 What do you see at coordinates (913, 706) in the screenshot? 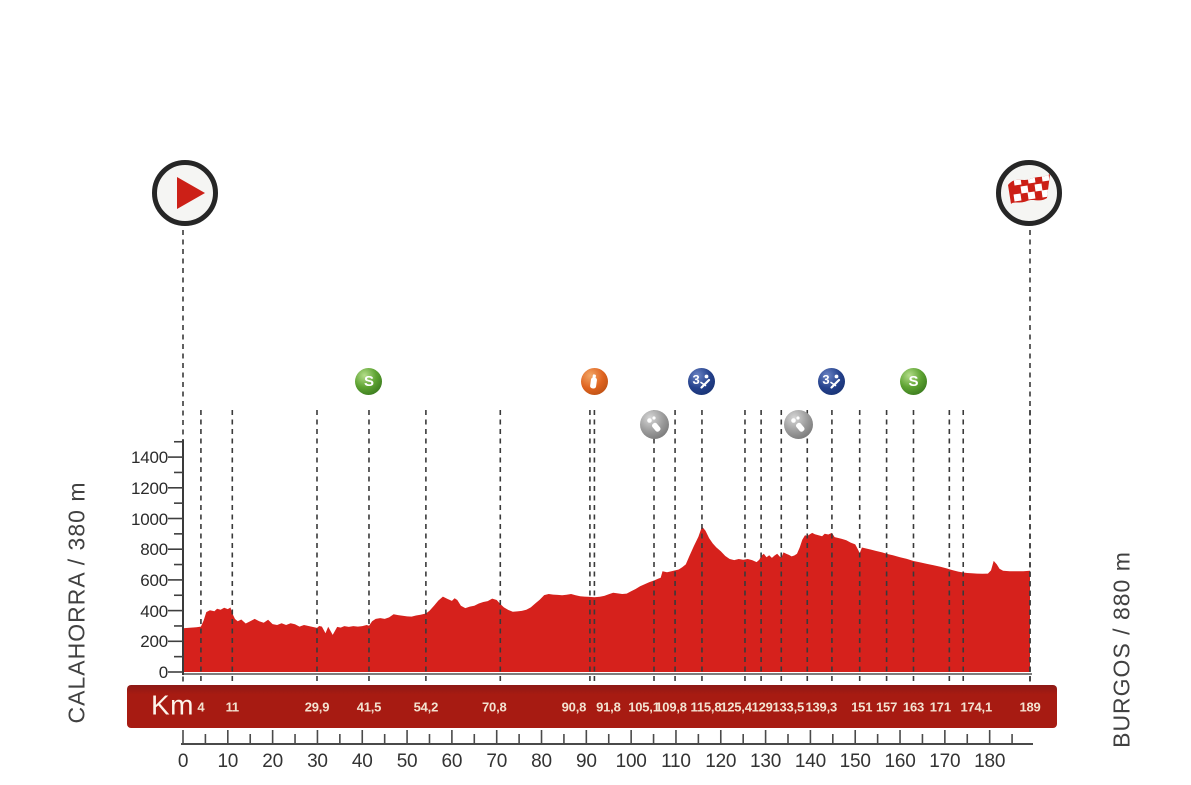
I see `km-waypoint-label: 163` at bounding box center [913, 706].